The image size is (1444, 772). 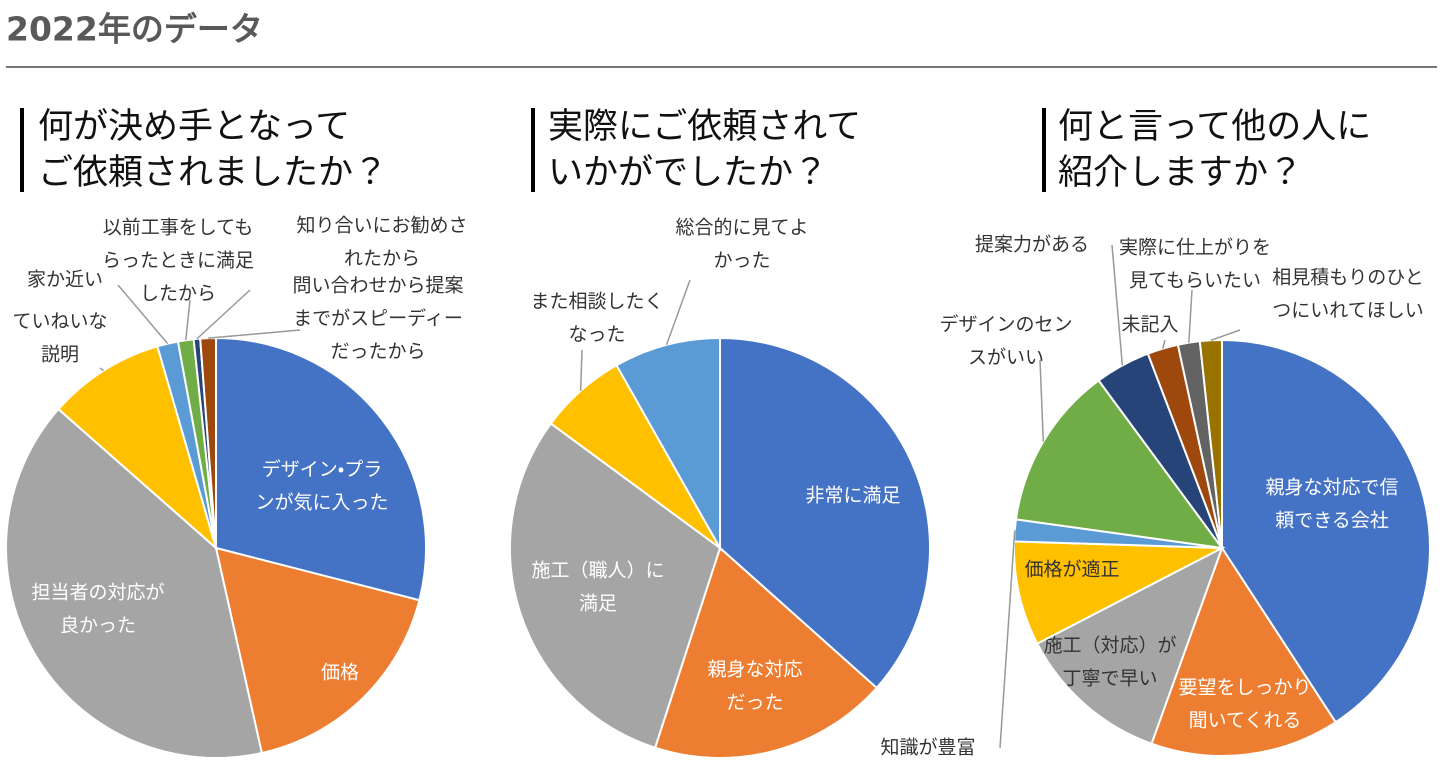 What do you see at coordinates (1180, 173) in the screenshot?
I see `chart-title: 紹介しますか？` at bounding box center [1180, 173].